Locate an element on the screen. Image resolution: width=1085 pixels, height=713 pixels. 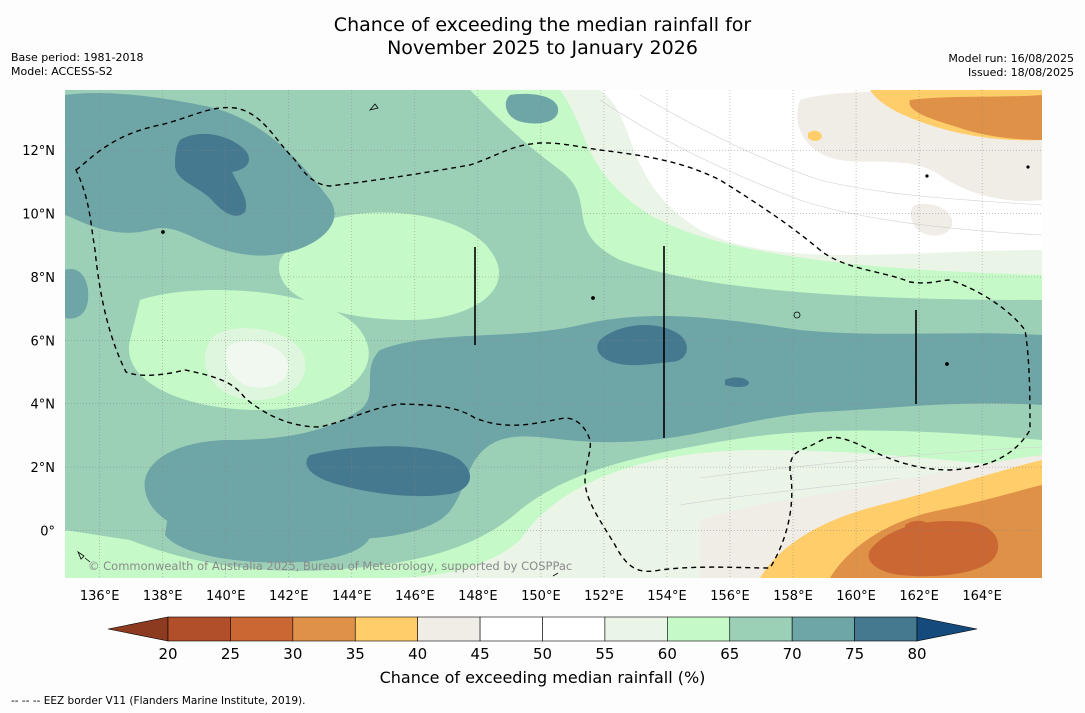
model-name: Model: ACCESS-S2 is located at coordinates (62, 71).